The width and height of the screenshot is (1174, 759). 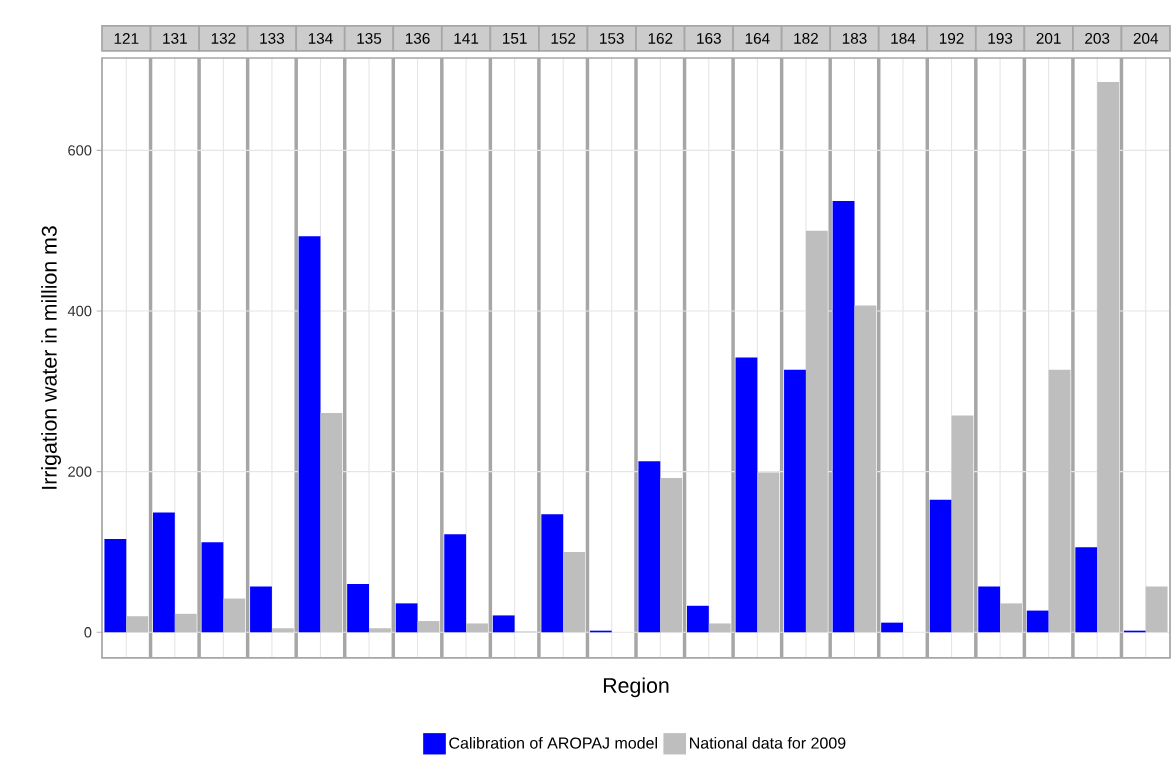 What do you see at coordinates (854, 38) in the screenshot?
I see `x-tick-label: 183` at bounding box center [854, 38].